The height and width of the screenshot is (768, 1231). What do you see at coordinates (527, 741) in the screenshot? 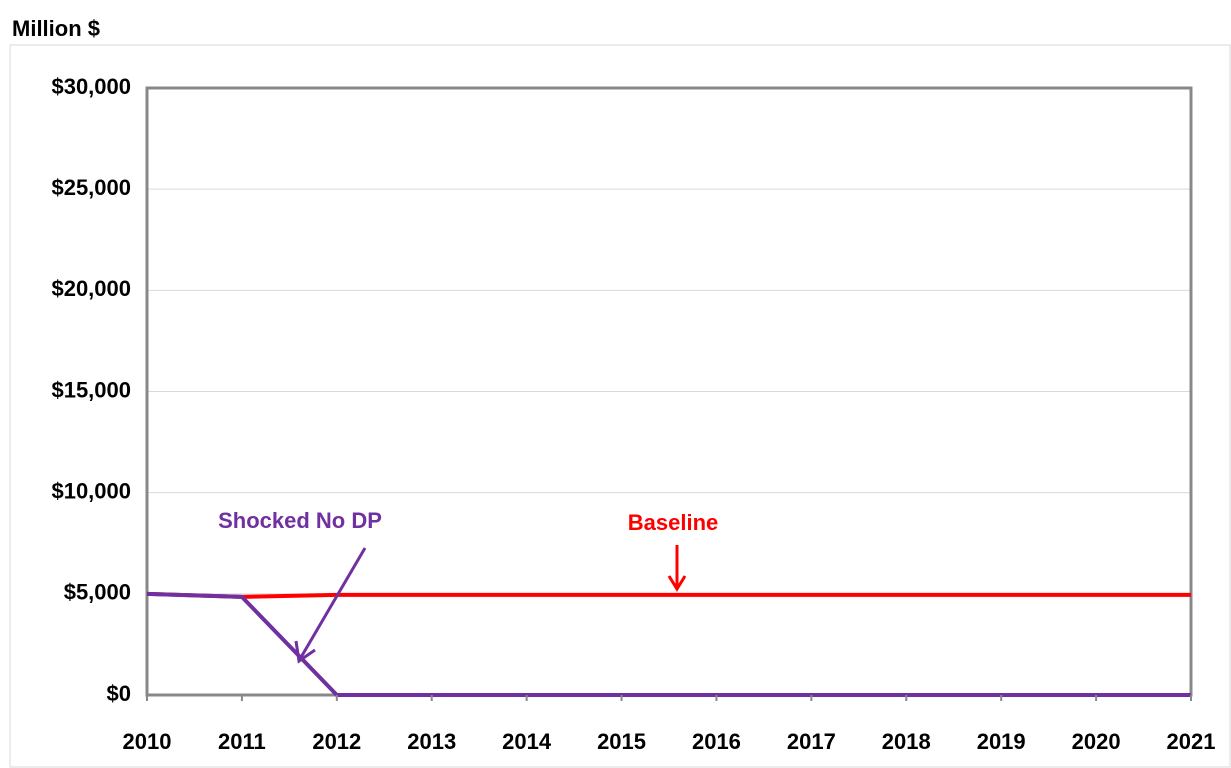
I see `x-tick-label: 2014` at bounding box center [527, 741].